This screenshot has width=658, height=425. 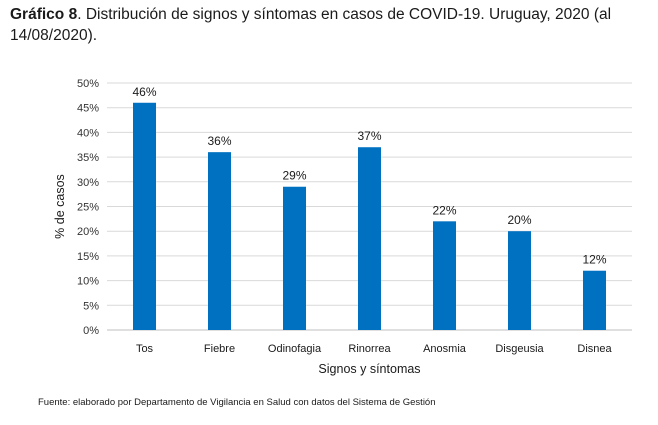 I want to click on y-tick-label: 25%, so click(x=88, y=208).